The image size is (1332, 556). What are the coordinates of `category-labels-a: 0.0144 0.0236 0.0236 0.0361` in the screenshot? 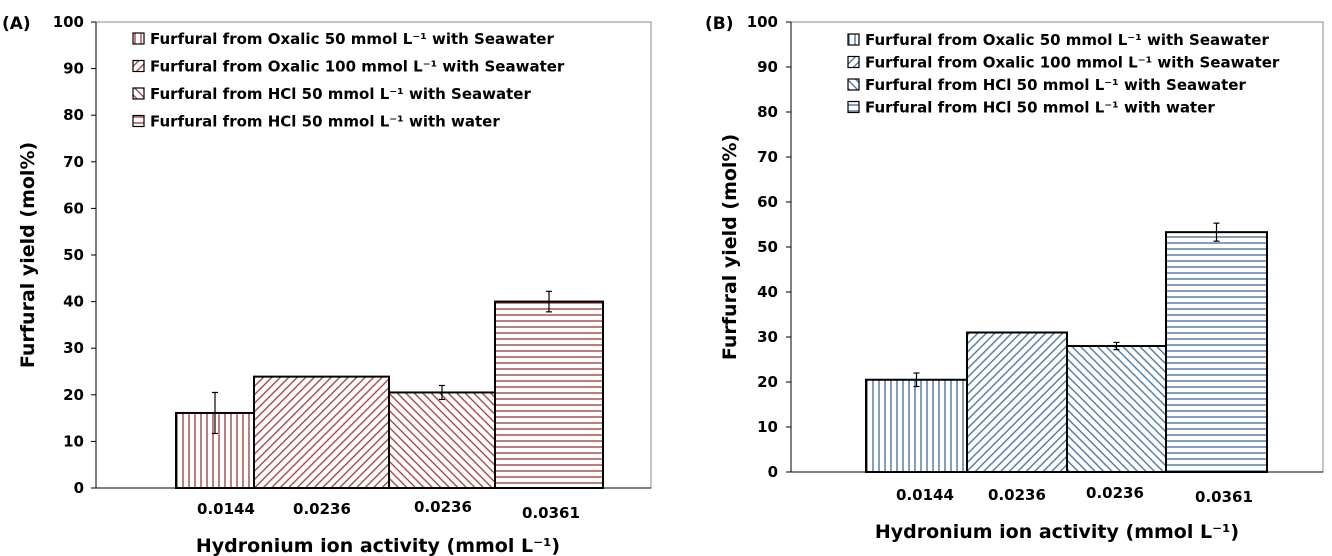 It's located at (388, 510).